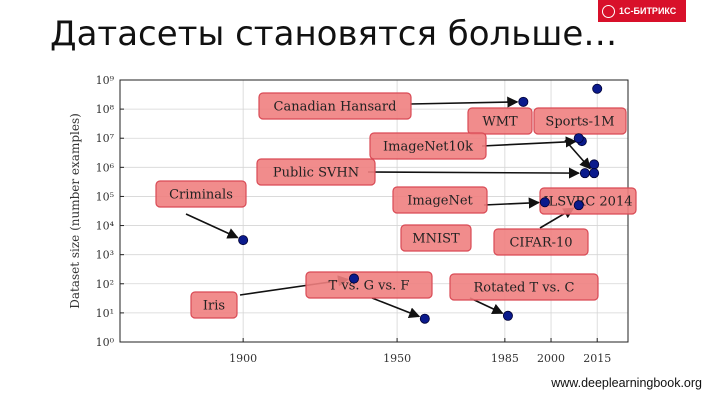 The height and width of the screenshot is (405, 720). I want to click on y-tick-label: 10⁵, so click(105, 196).